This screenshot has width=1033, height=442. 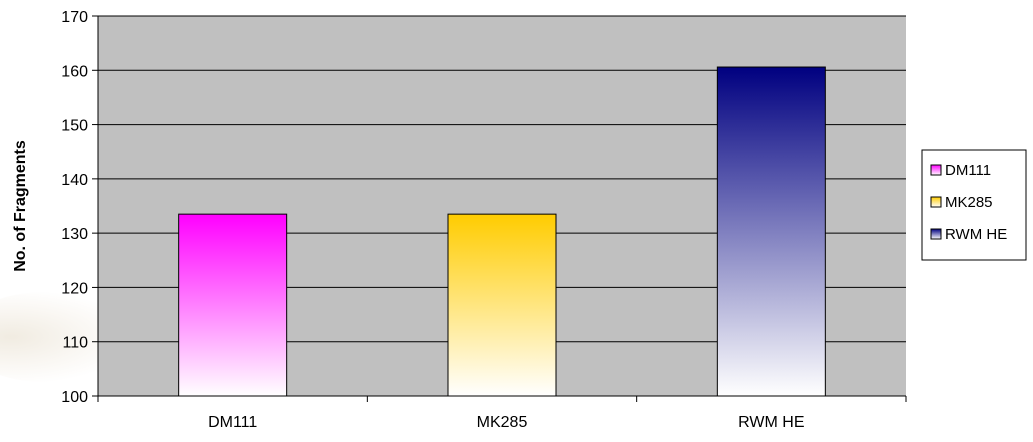 What do you see at coordinates (75, 343) in the screenshot?
I see `y-tick-label: 110` at bounding box center [75, 343].